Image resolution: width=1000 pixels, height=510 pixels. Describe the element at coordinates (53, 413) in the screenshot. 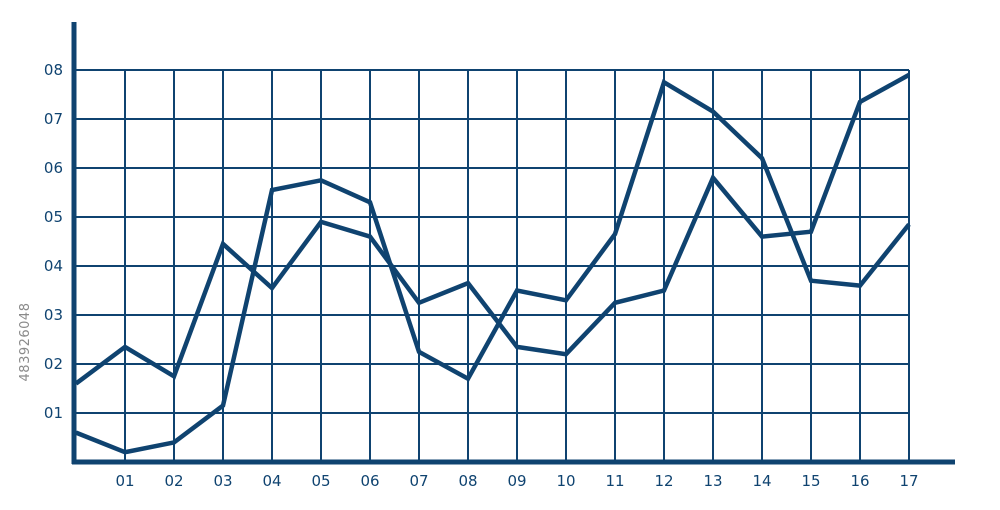

I see `y-tick-label: 01` at that location.